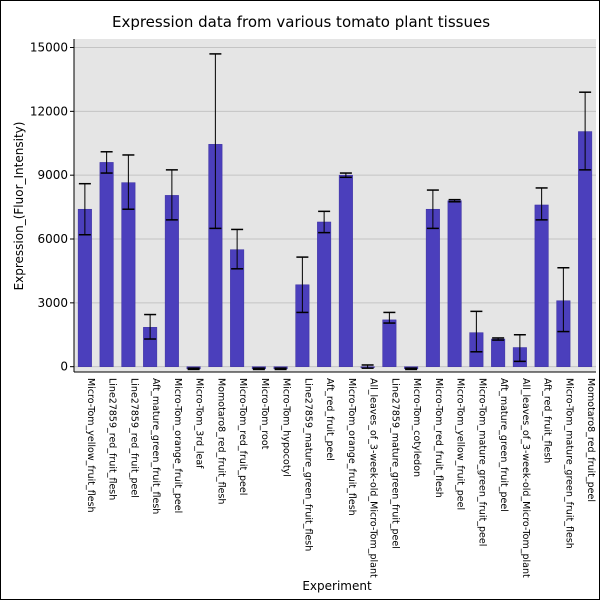 This screenshot has width=600, height=600. Describe the element at coordinates (438, 438) in the screenshot. I see `x-tick-label-16: Micro-Tom_red_fruit_flesh` at that location.